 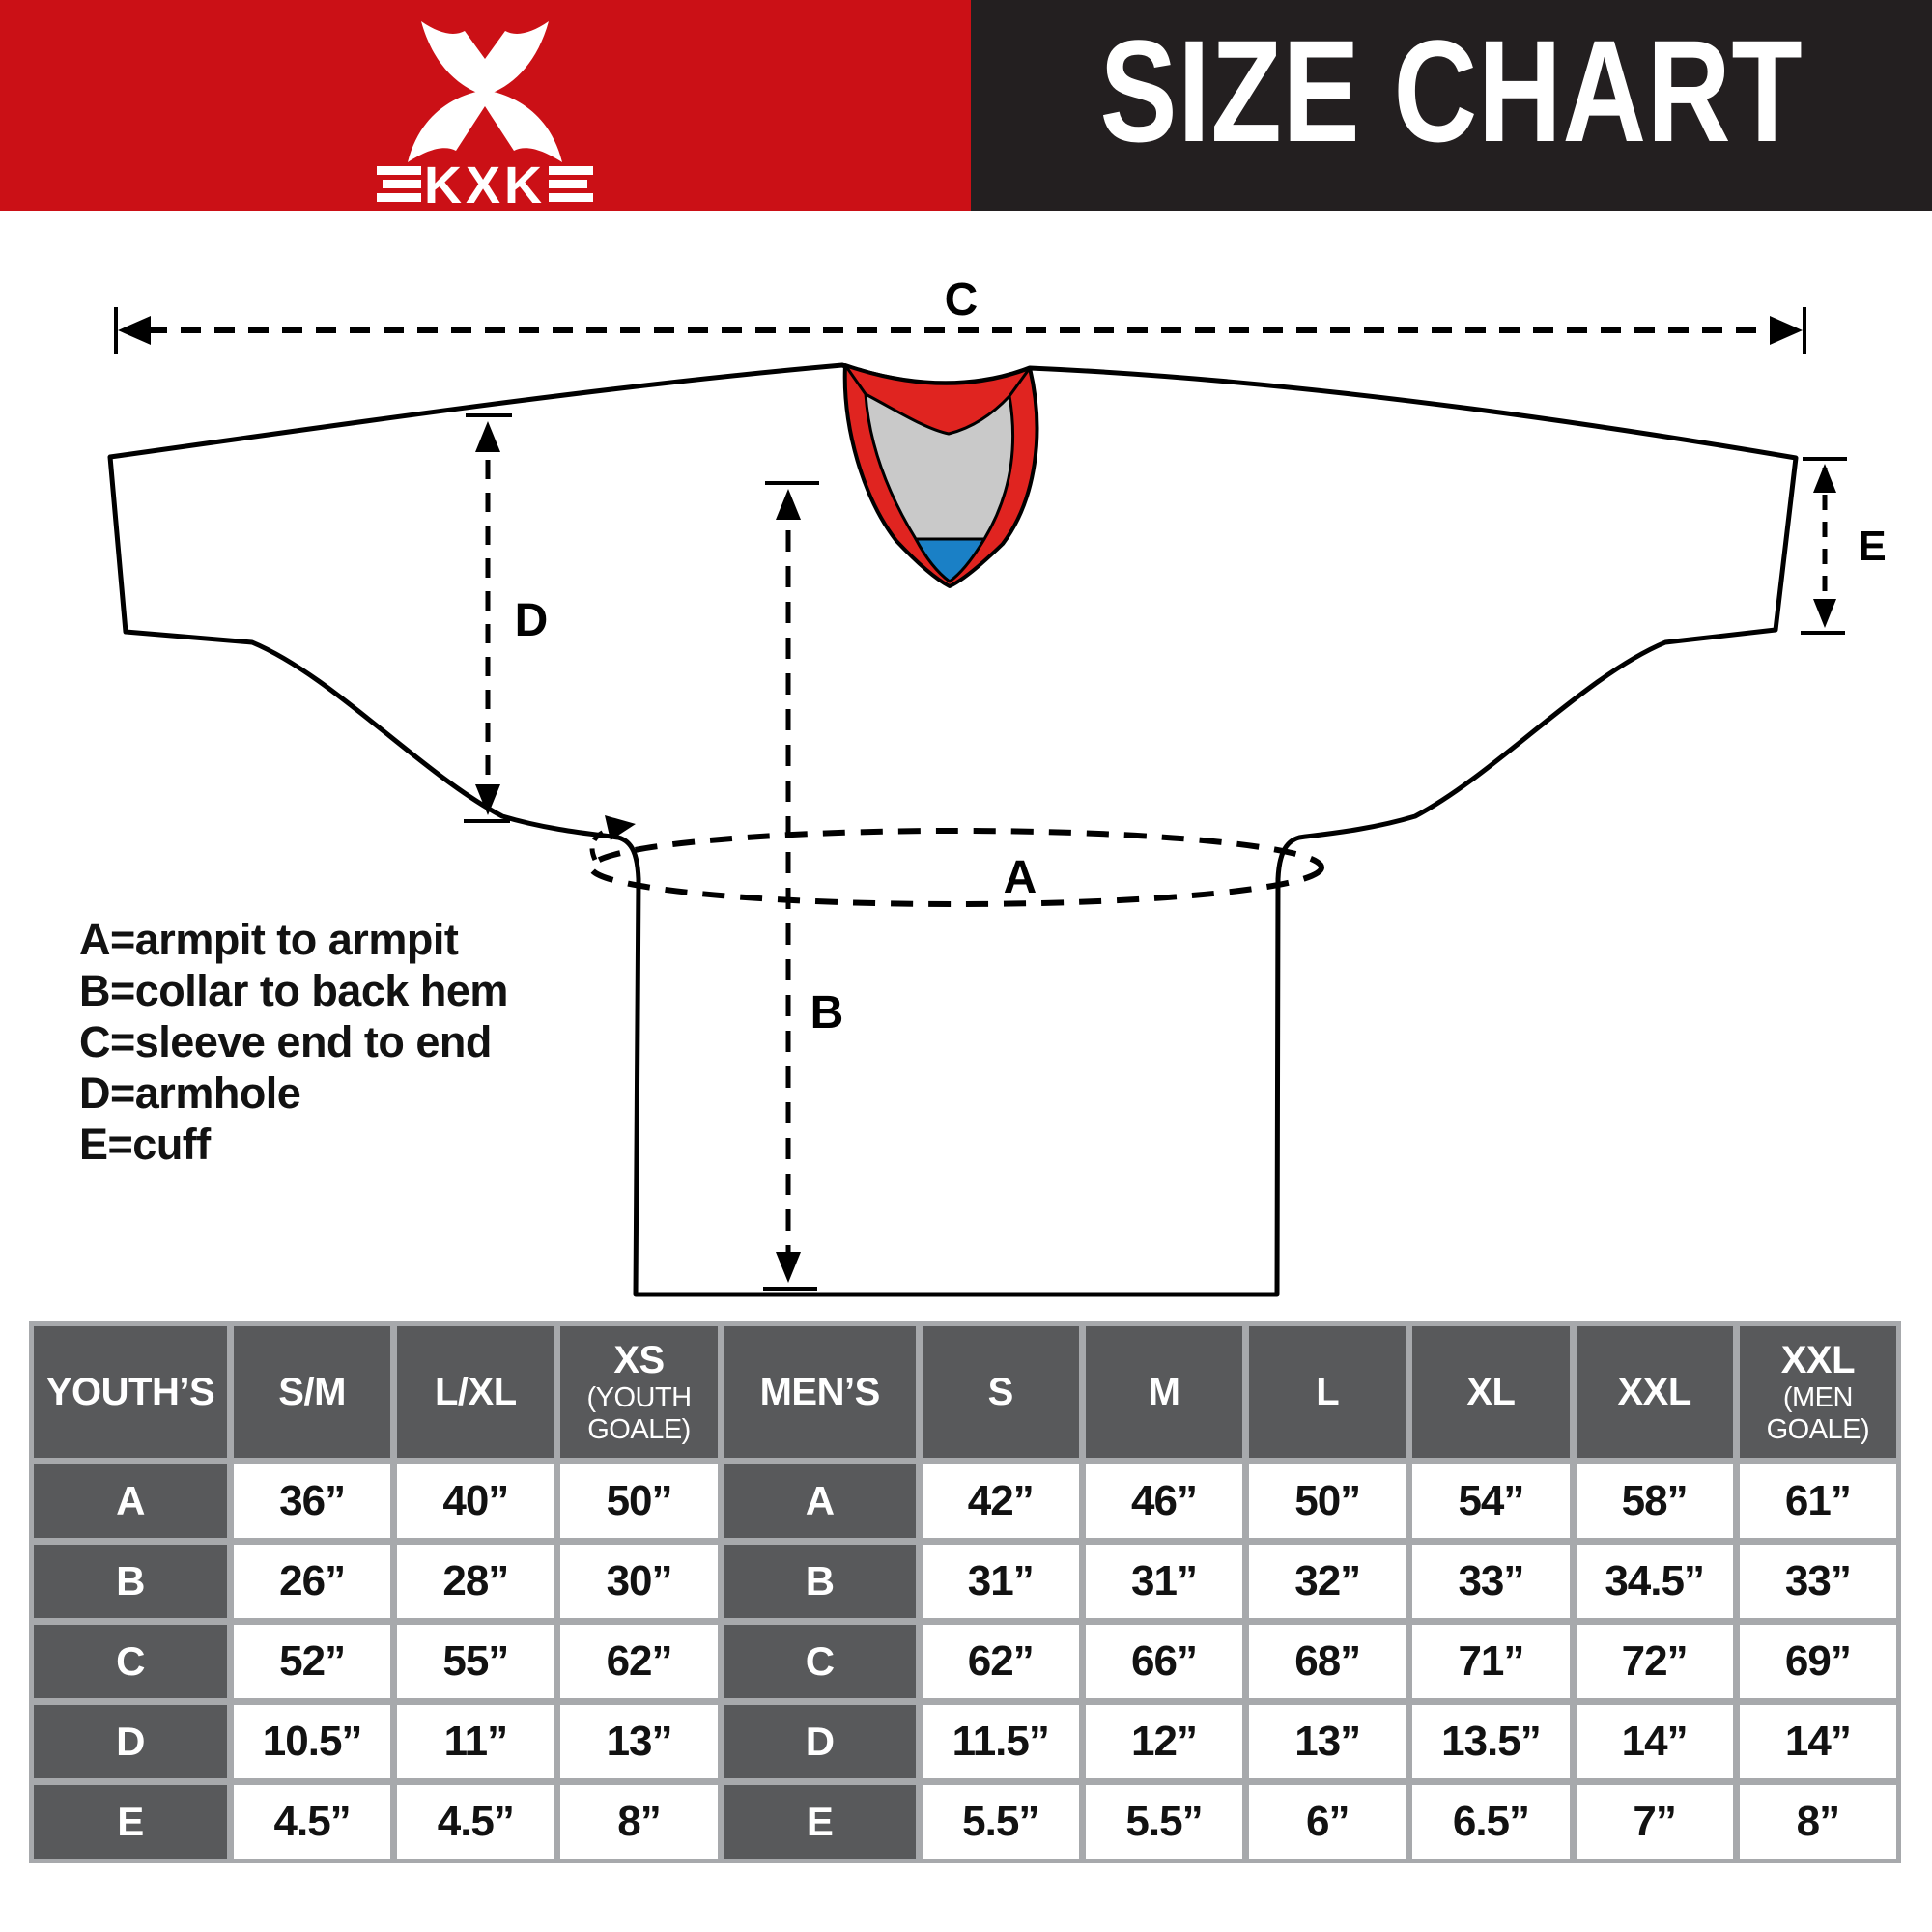 What do you see at coordinates (1817, 1501) in the screenshot?
I see `men-a-value-5: 61”` at bounding box center [1817, 1501].